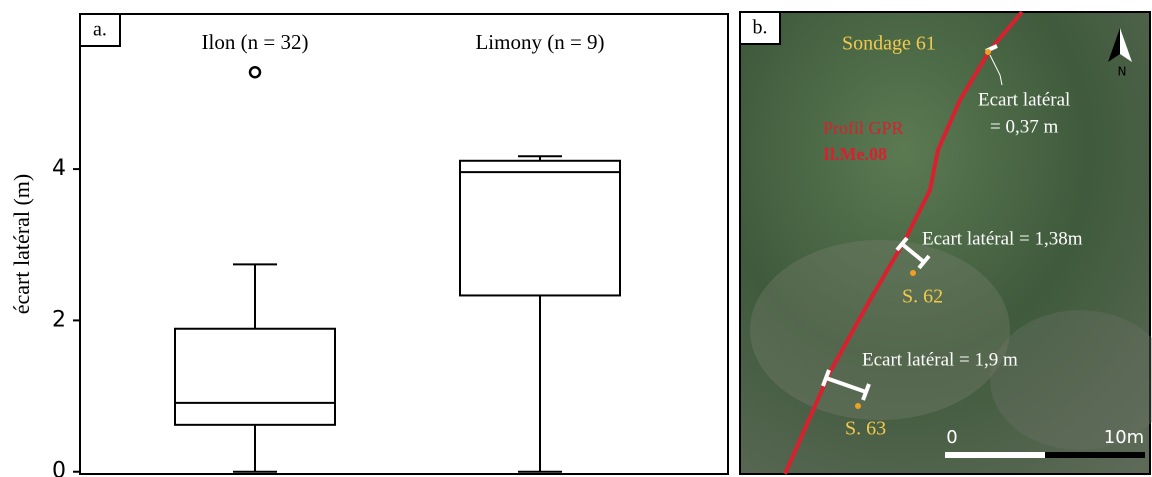 This screenshot has height=477, width=1152. Describe the element at coordinates (951, 437) in the screenshot. I see `scale-label: 0` at that location.